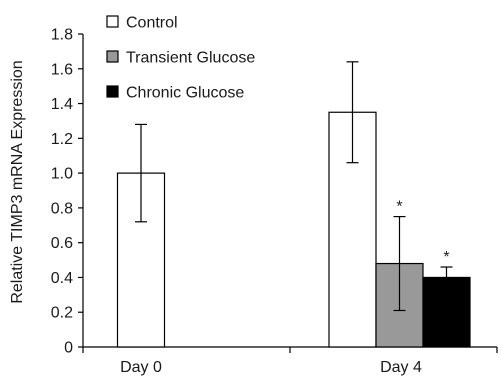 This screenshot has height=379, width=501. Describe the element at coordinates (190, 58) in the screenshot. I see `legend-label: Transient Glucose` at that location.